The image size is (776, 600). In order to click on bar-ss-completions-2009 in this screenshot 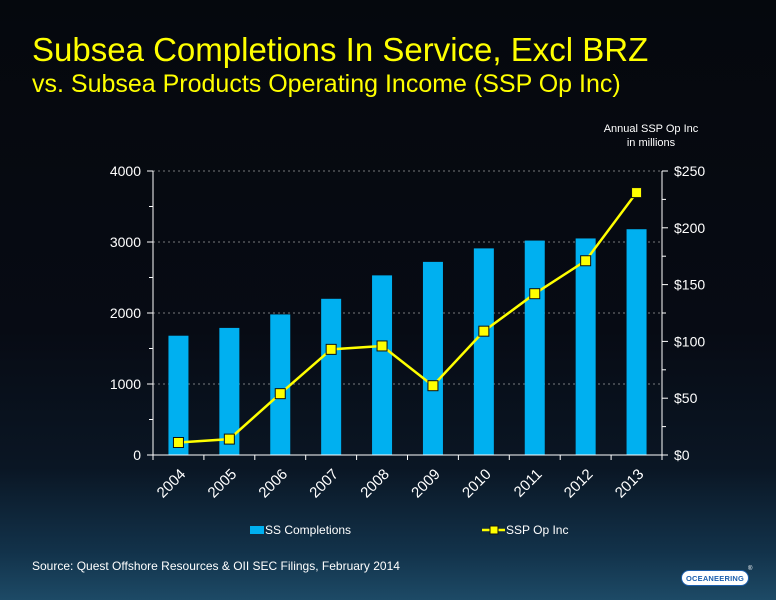, I will do `click(432, 358)`.